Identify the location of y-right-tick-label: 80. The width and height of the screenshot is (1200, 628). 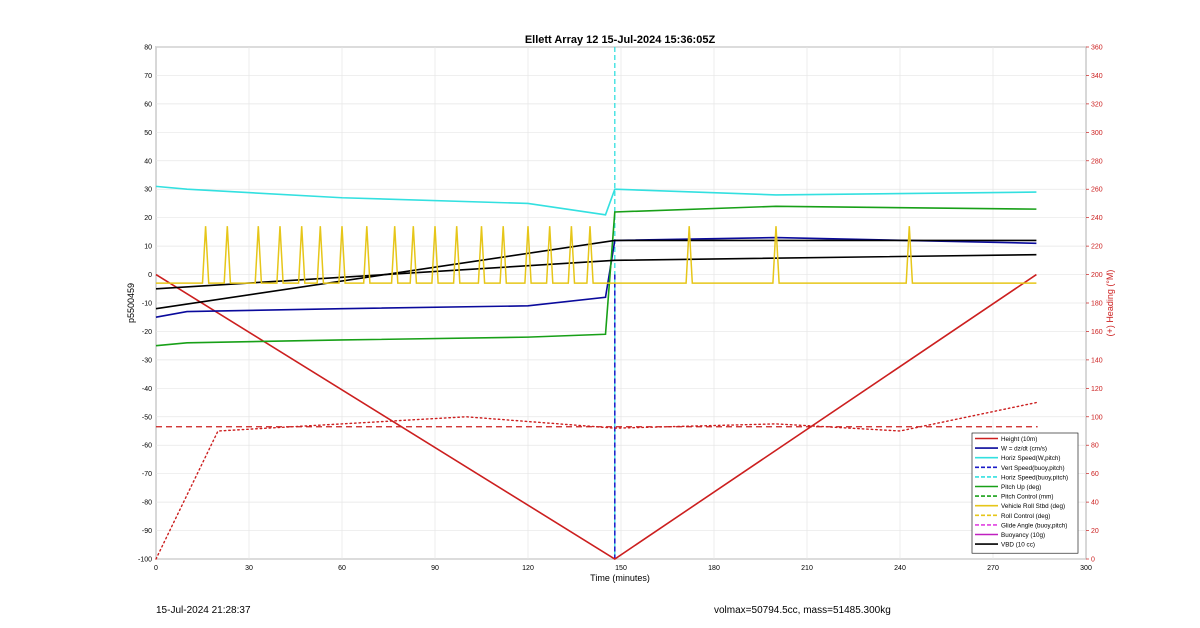
(1095, 446).